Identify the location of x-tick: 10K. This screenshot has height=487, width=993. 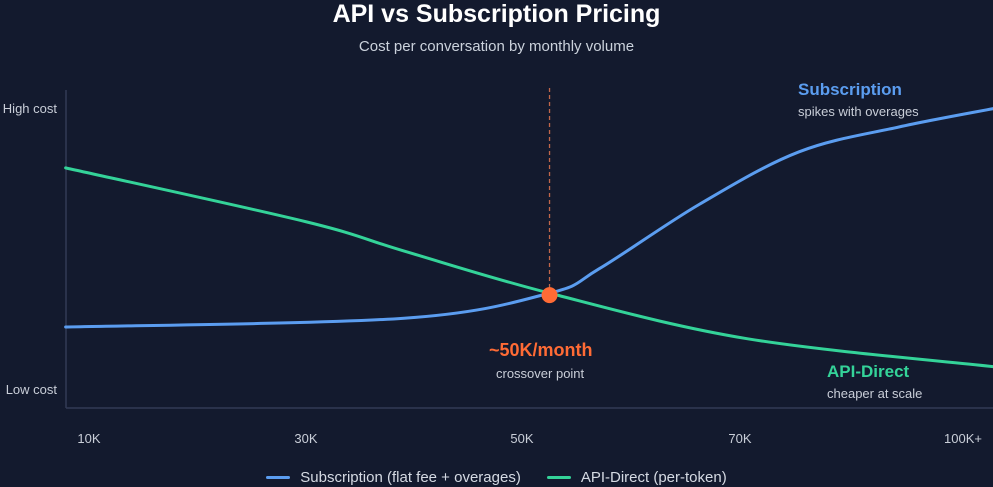
(89, 438).